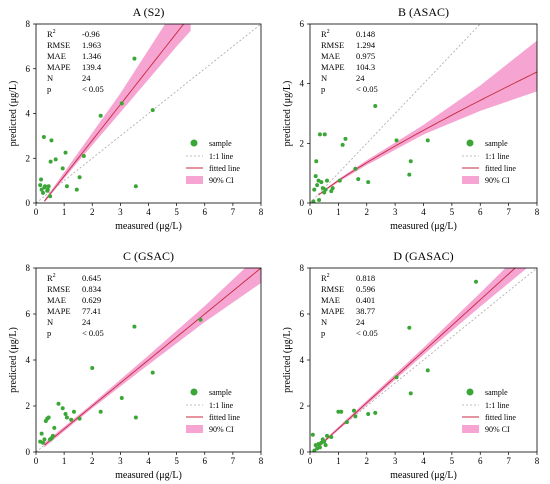  I want to click on y-tick-label: 4, so click(302, 360).